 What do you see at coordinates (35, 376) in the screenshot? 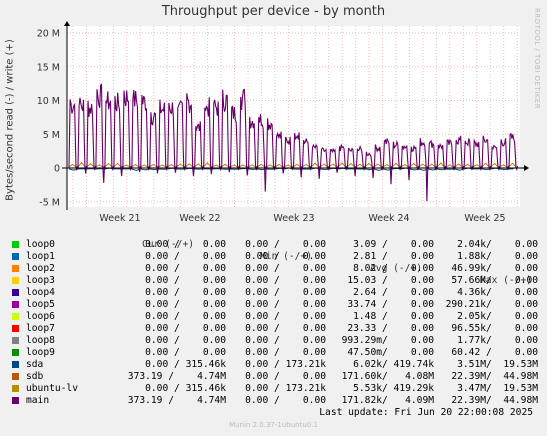
I see `legend-device-name: sdb` at bounding box center [35, 376].